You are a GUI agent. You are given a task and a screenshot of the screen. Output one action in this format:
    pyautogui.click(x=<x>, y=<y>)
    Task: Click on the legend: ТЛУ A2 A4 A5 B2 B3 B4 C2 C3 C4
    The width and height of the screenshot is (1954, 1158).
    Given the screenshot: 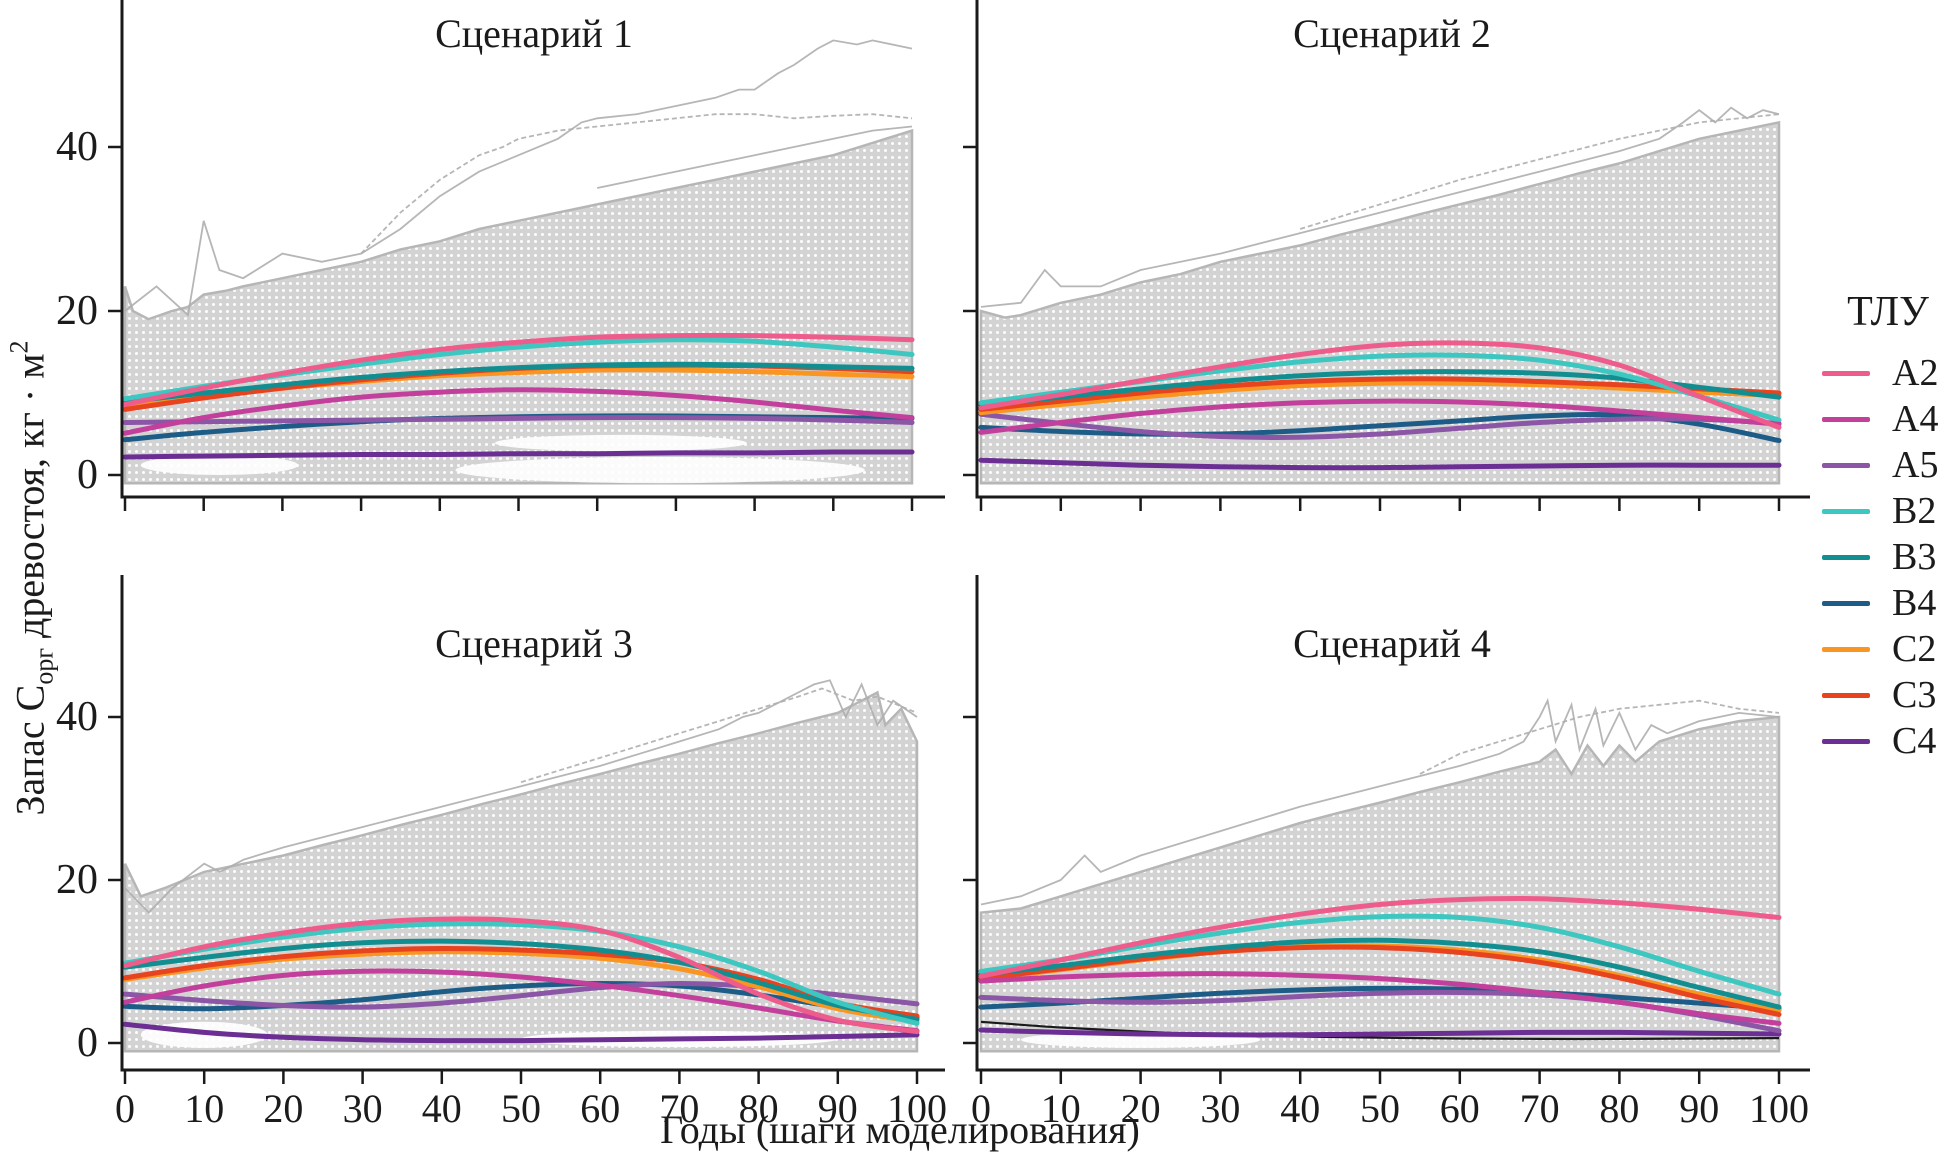 What is the action you would take?
    pyautogui.click(x=1888, y=526)
    